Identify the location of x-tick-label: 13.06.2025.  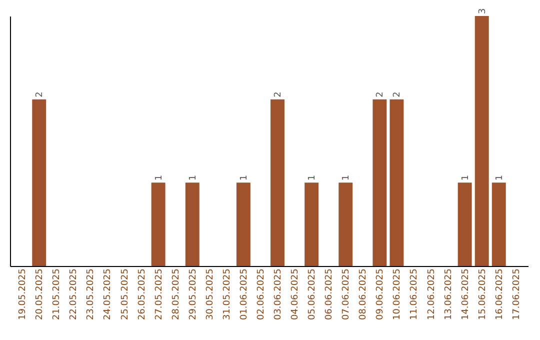
(449, 294).